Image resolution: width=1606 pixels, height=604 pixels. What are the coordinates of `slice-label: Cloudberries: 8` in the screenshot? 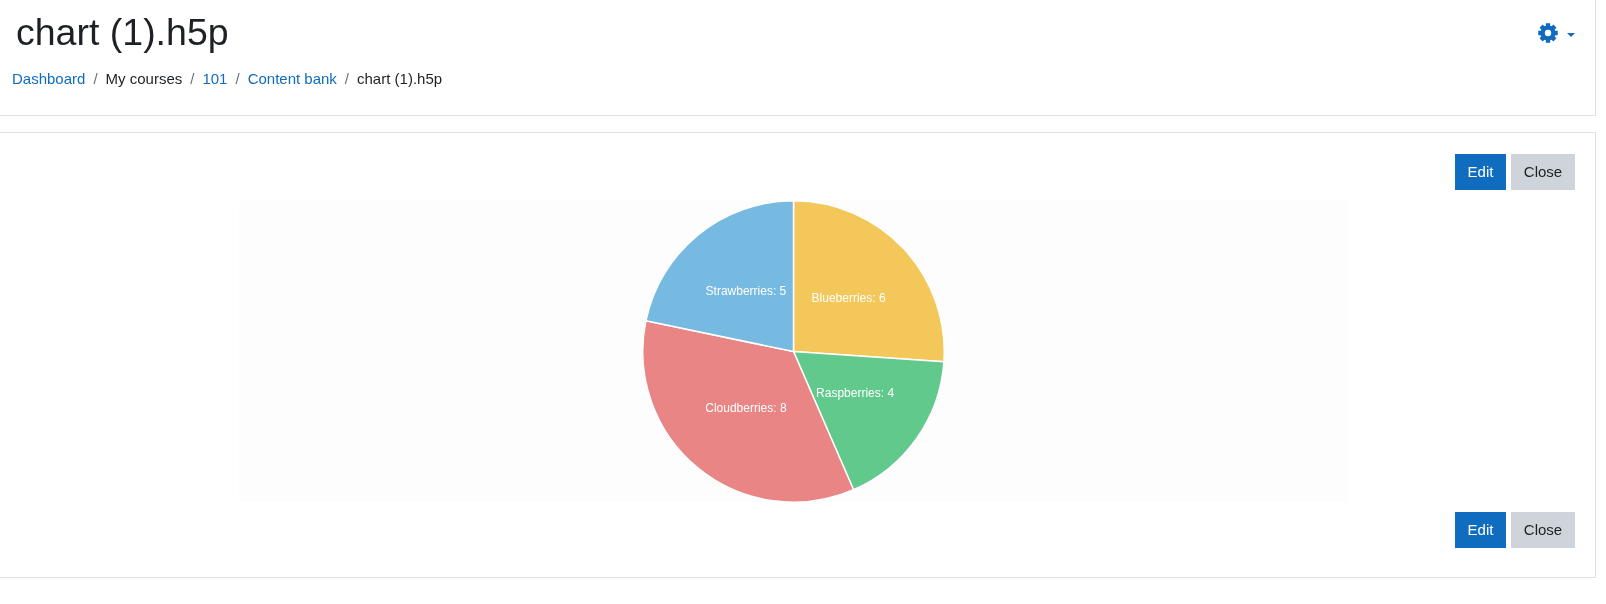 It's located at (746, 407).